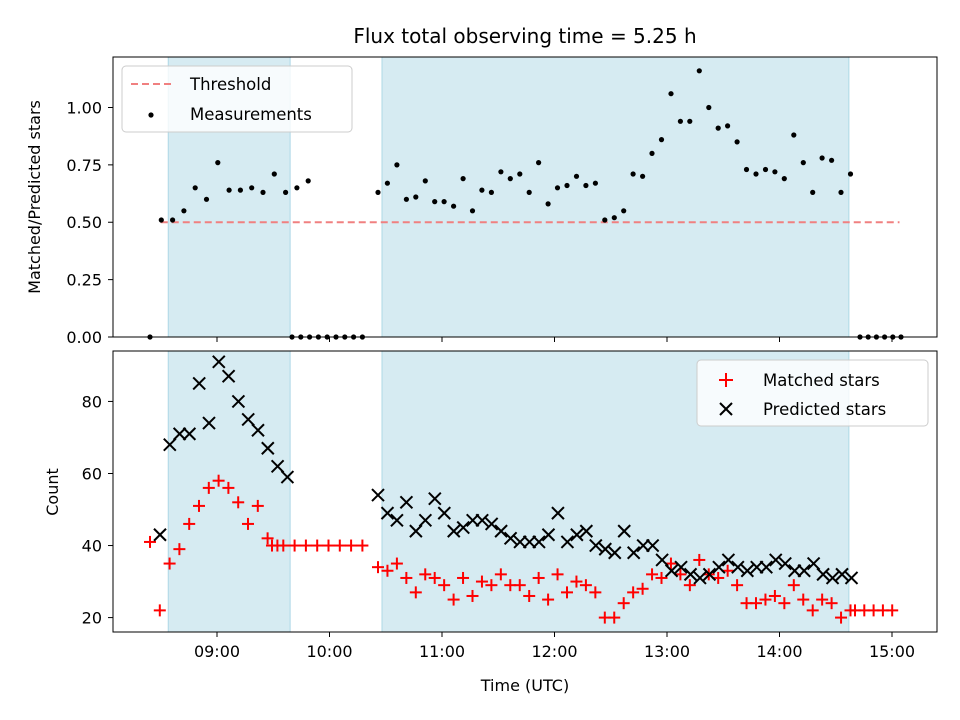 The height and width of the screenshot is (720, 960). Describe the element at coordinates (92, 401) in the screenshot. I see `bottom-y-tick-label: 80` at that location.